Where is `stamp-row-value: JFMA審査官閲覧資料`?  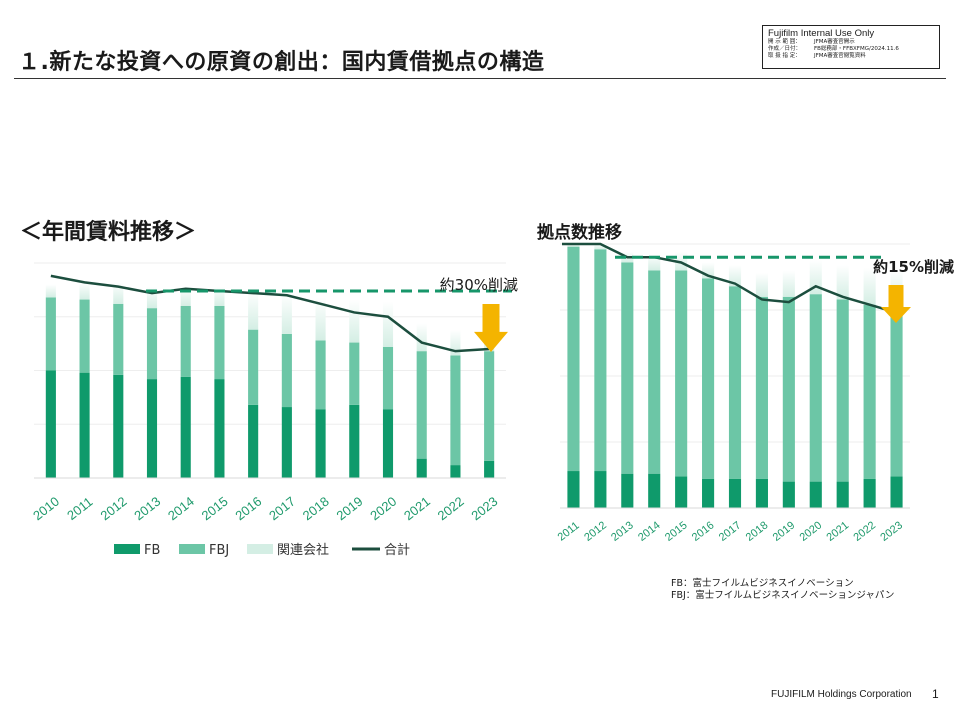 stamp-row-value: JFMA審査官閲覧資料 is located at coordinates (840, 56).